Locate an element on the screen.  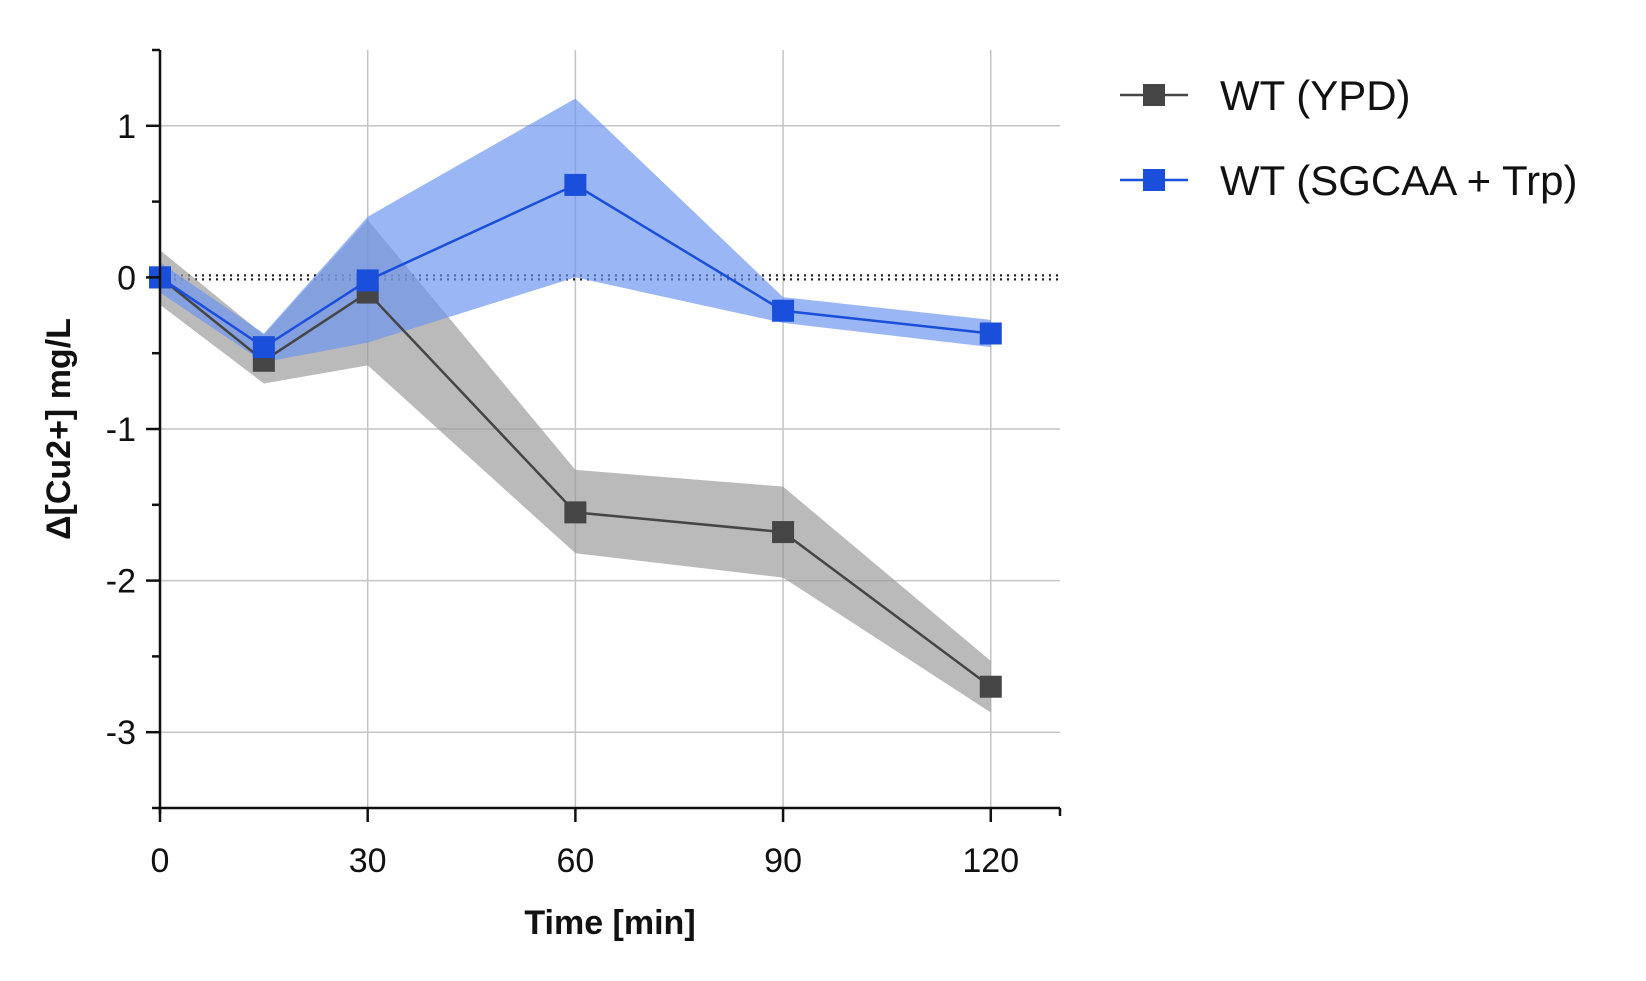
legend-item: WT (SGCAA + Trp) is located at coordinates (1348, 180).